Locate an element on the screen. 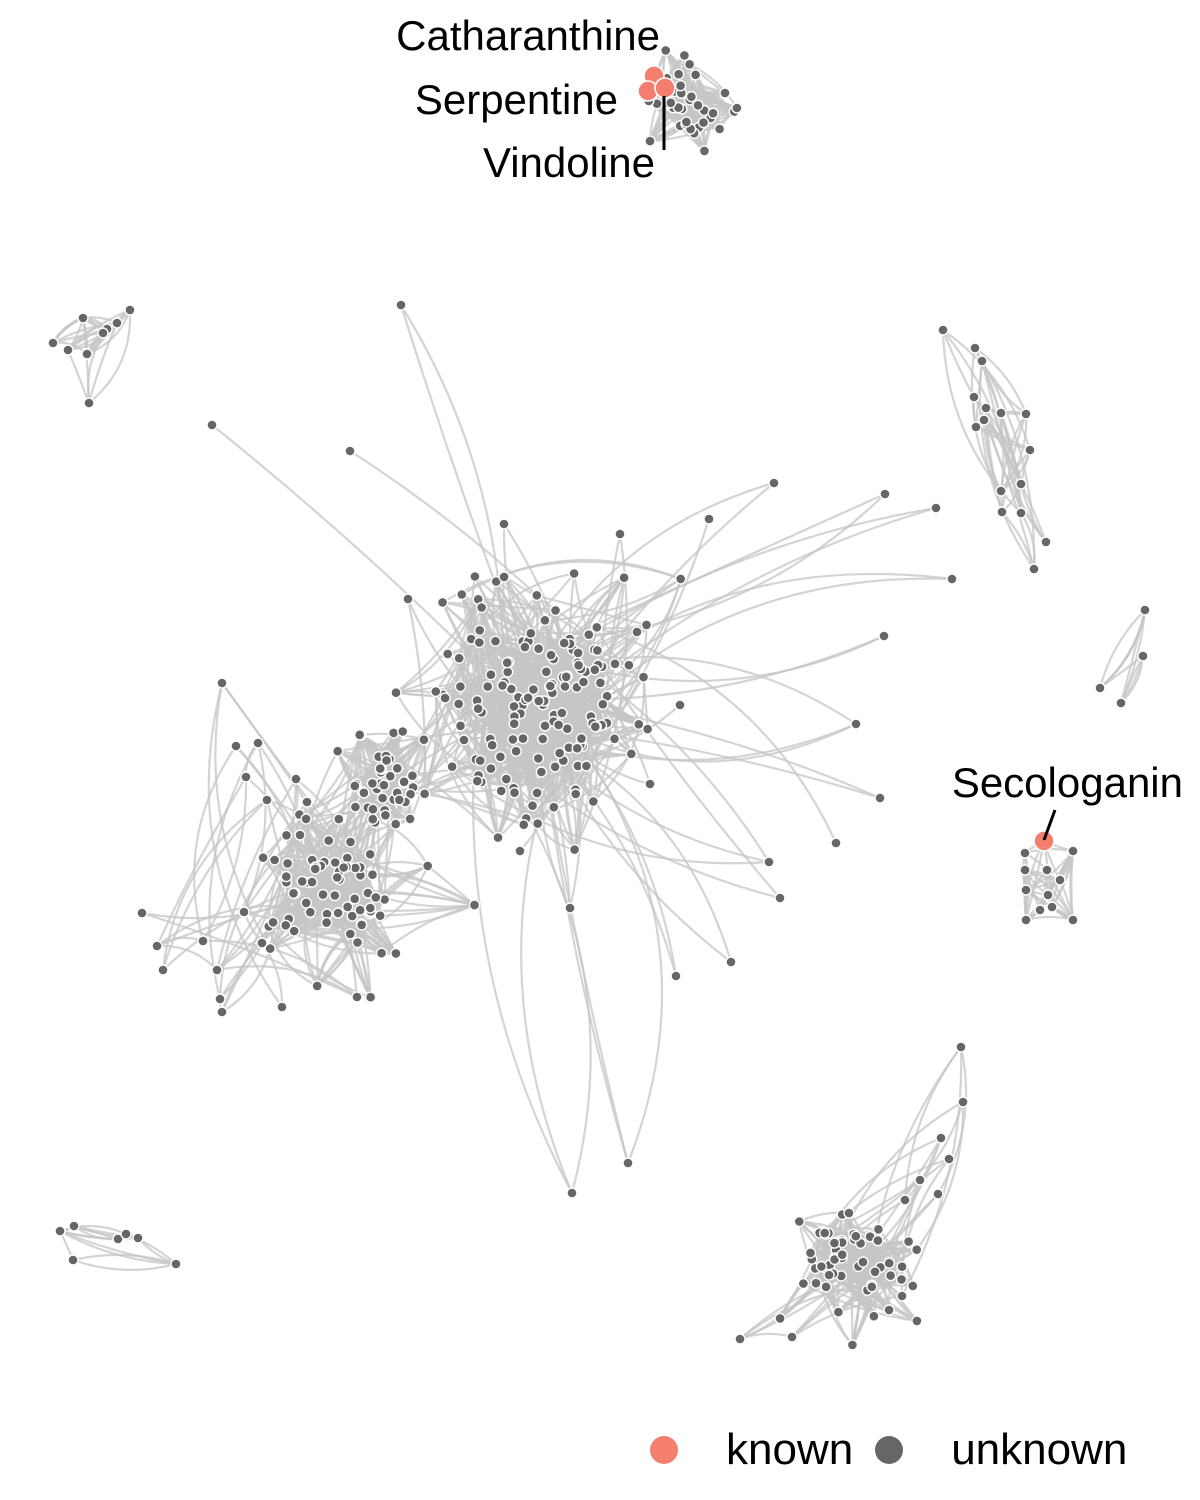 The image size is (1200, 1500). known-node is located at coordinates (665, 88).